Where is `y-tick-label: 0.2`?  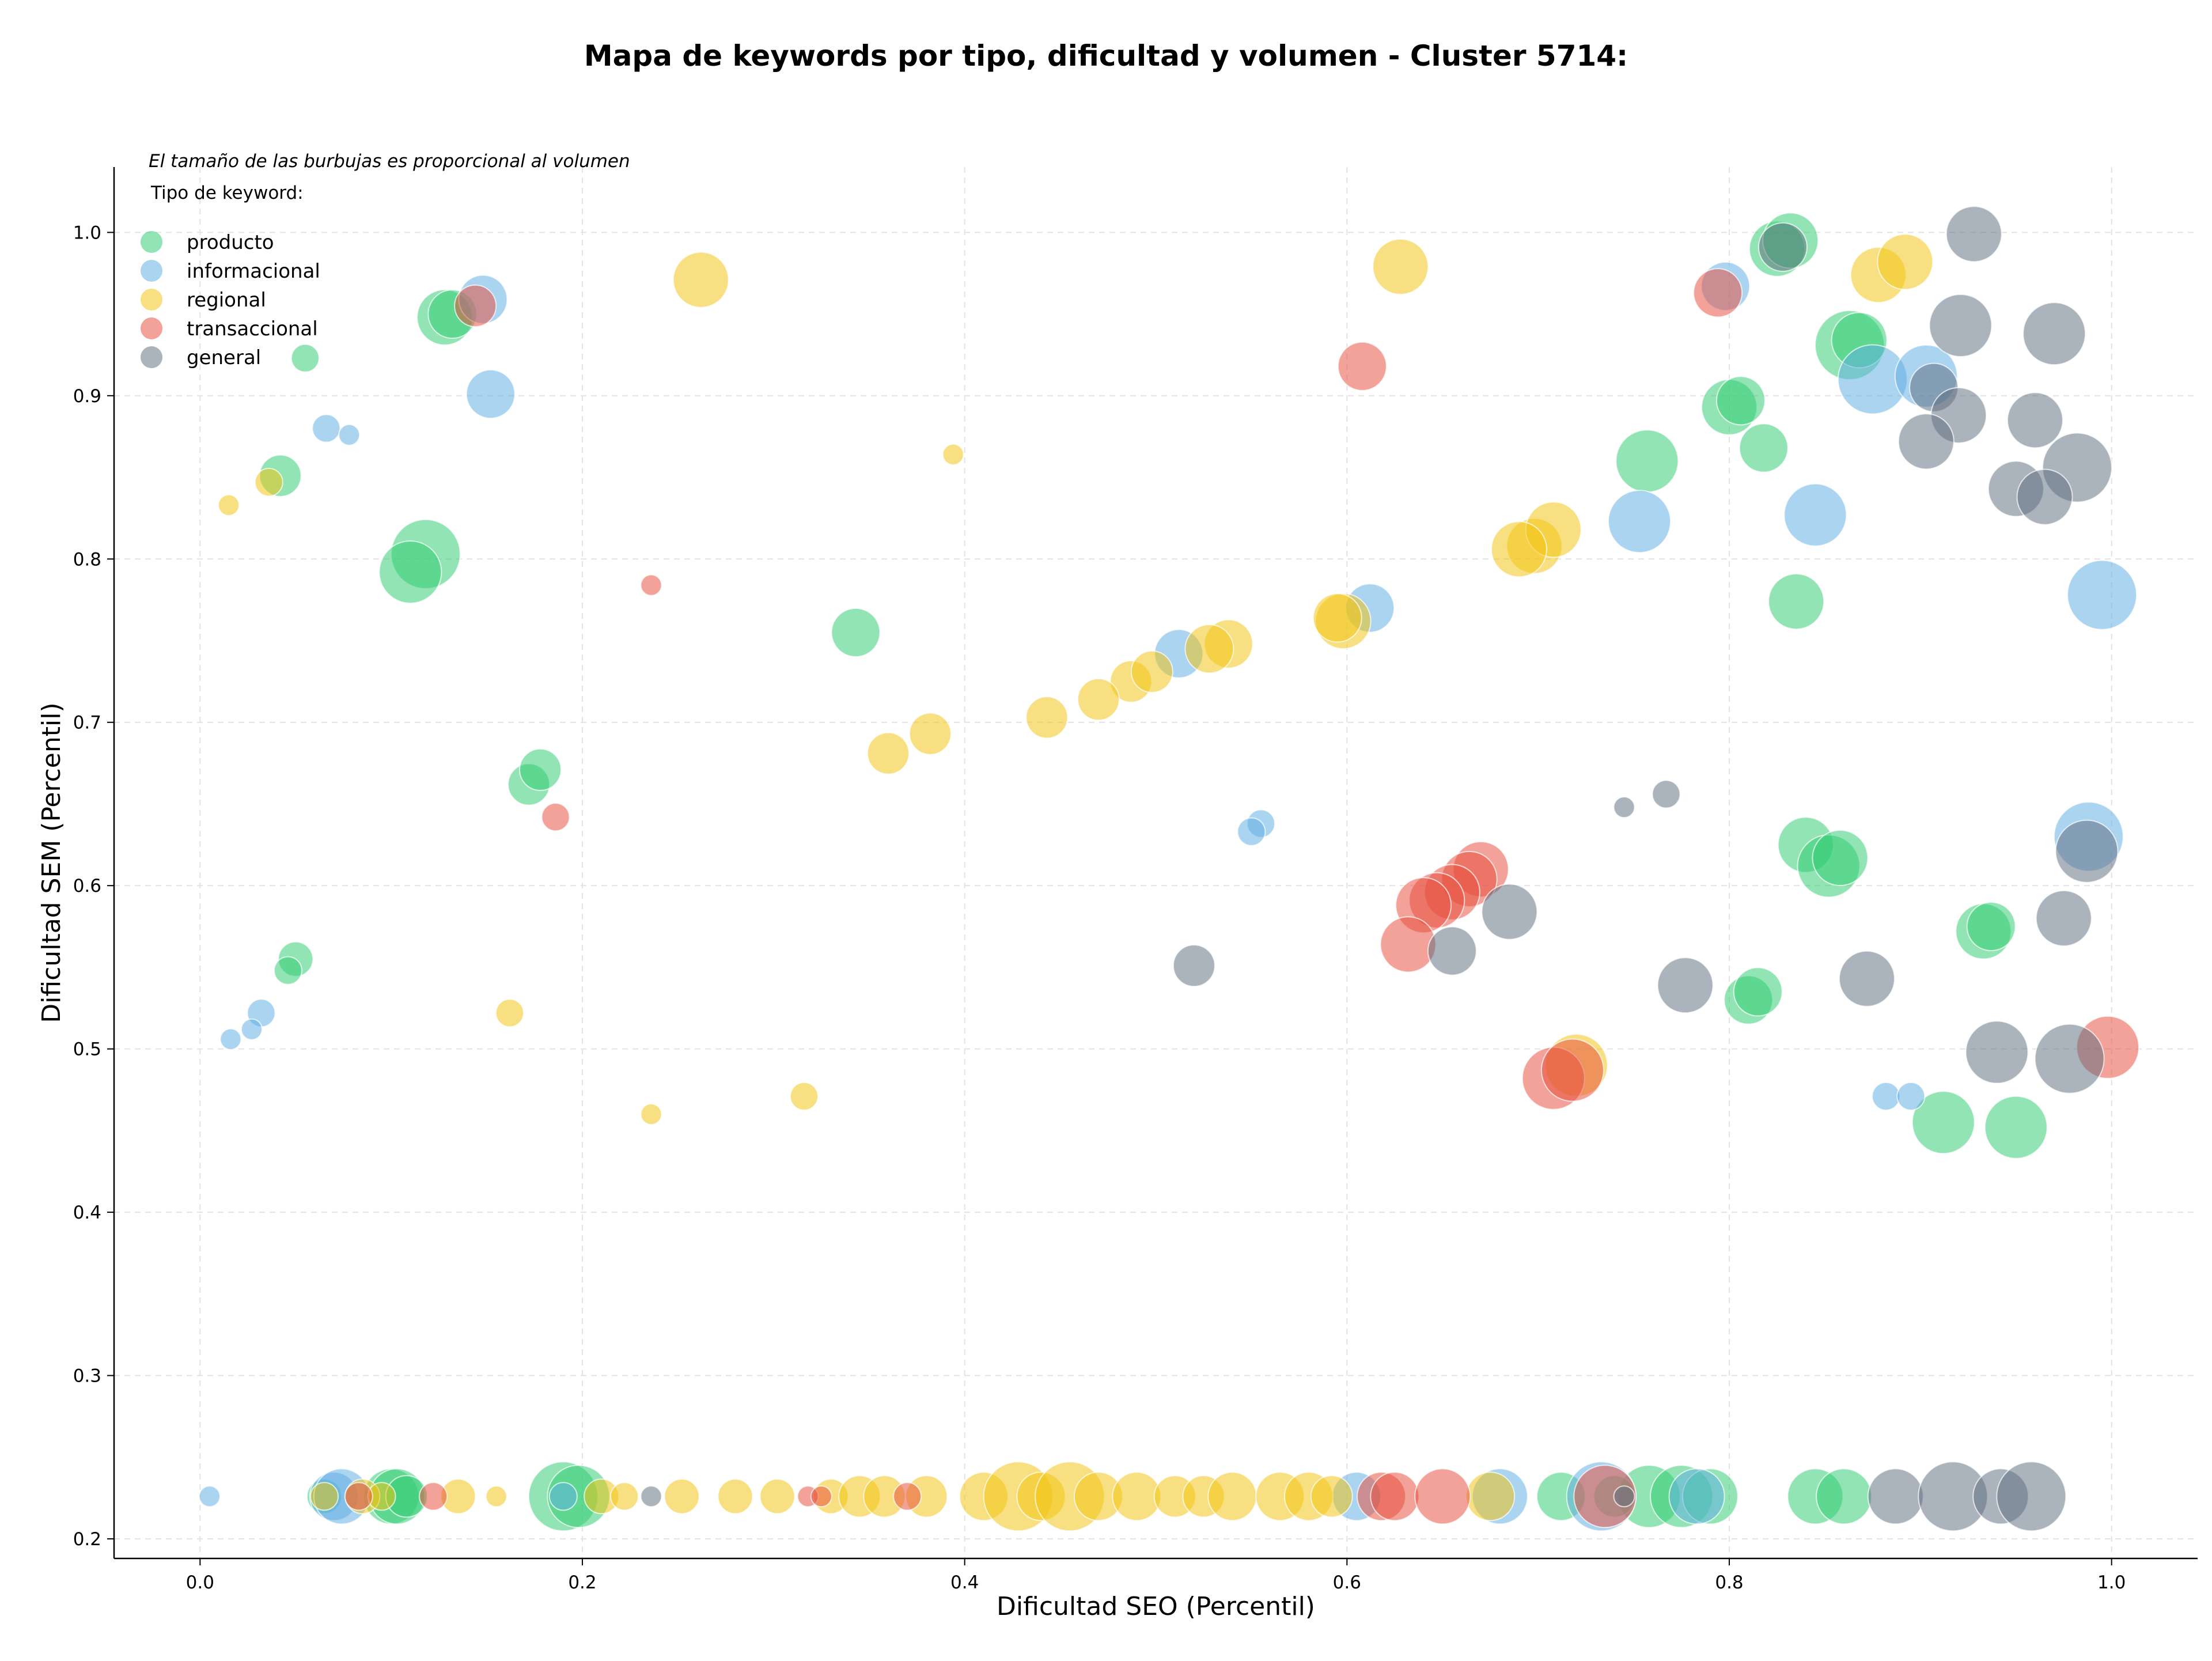
y-tick-label: 0.2 is located at coordinates (87, 1539).